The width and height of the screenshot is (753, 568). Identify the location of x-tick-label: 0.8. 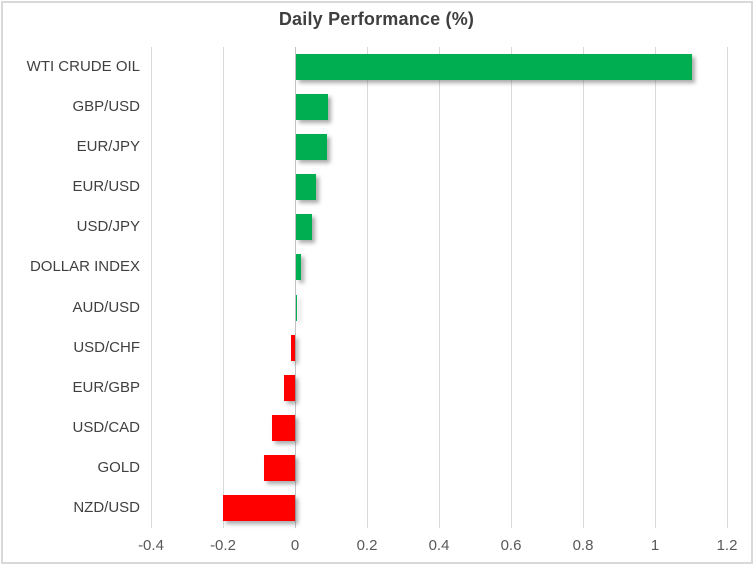
(583, 545).